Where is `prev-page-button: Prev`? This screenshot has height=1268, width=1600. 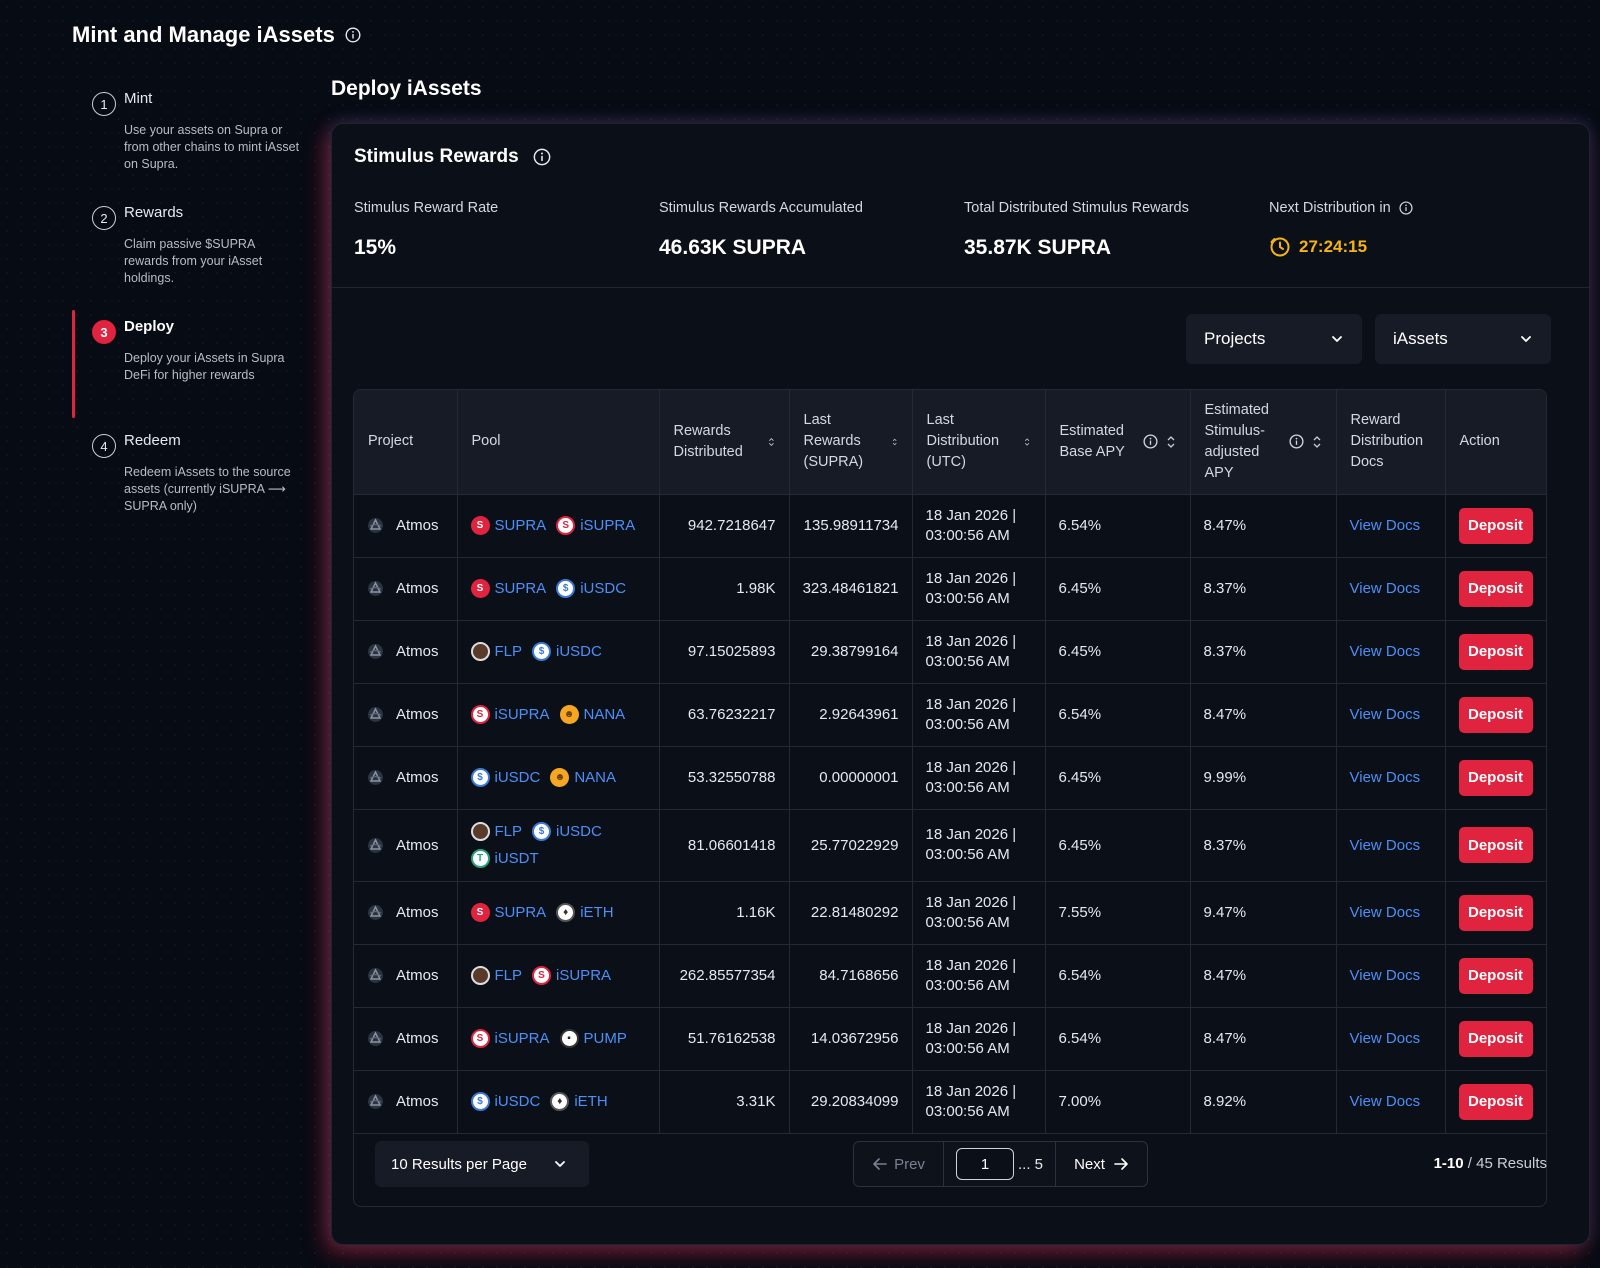 prev-page-button: Prev is located at coordinates (899, 1164).